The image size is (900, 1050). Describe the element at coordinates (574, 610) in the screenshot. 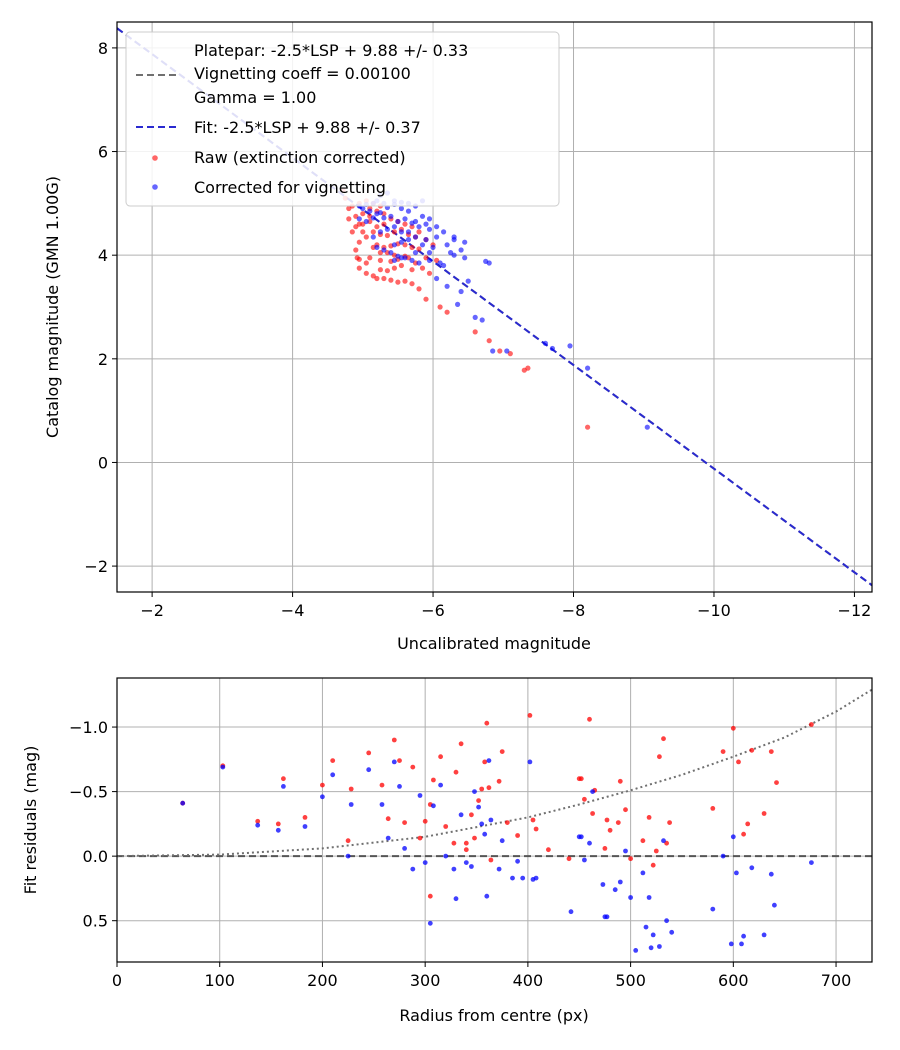

I see `top-x-tick-label: −8` at that location.